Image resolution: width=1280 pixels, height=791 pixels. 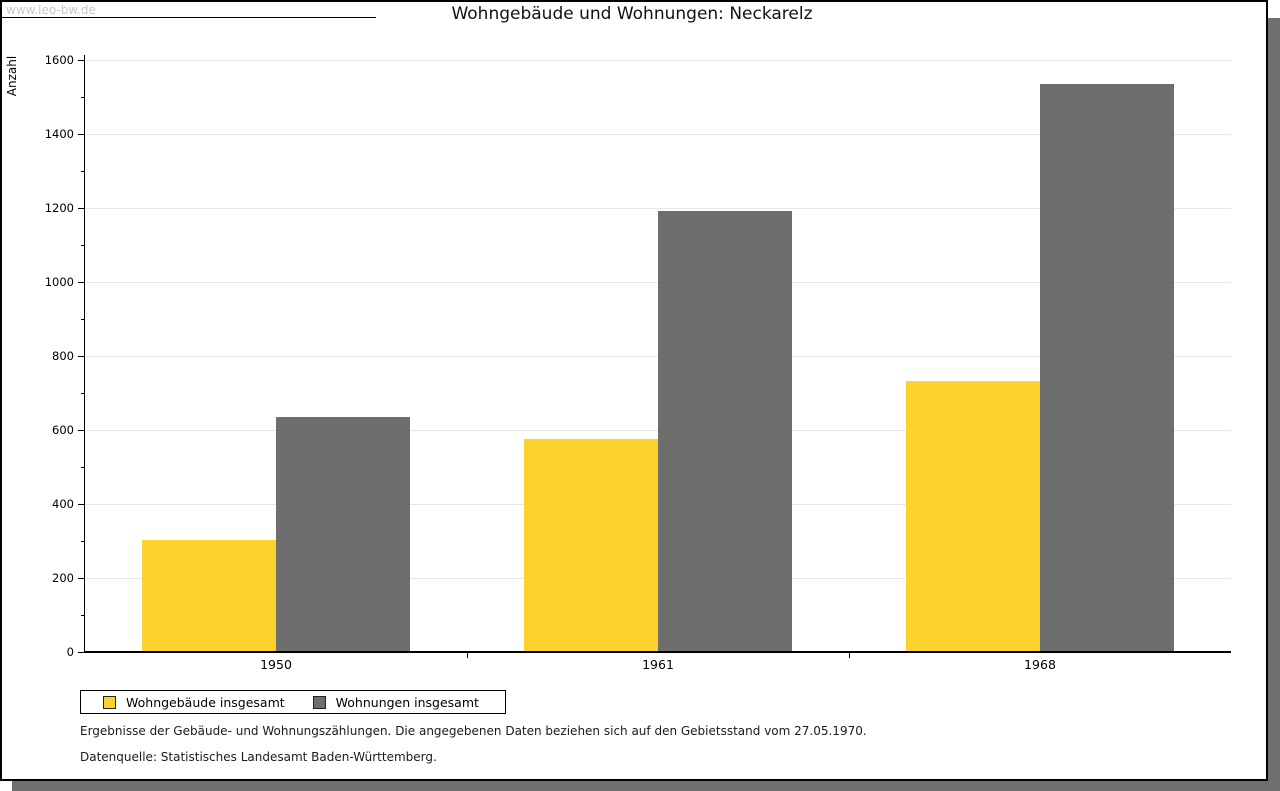 What do you see at coordinates (205, 702) in the screenshot?
I see `legend-label-wohngebaeude: Wohngebäude insgesamt` at bounding box center [205, 702].